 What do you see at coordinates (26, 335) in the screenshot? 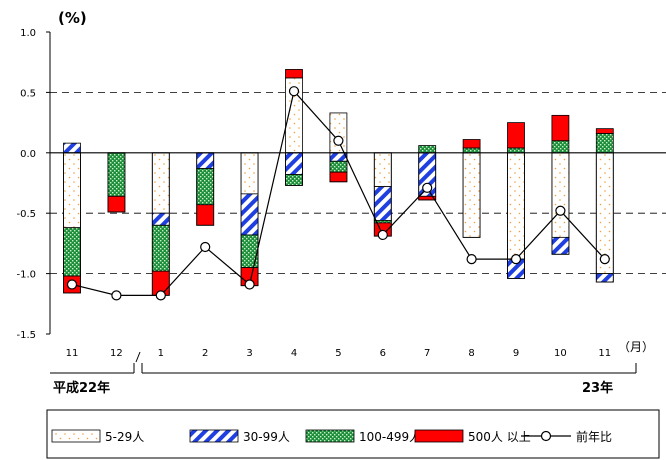
I see `y-tick-label: -1.5` at bounding box center [26, 335].